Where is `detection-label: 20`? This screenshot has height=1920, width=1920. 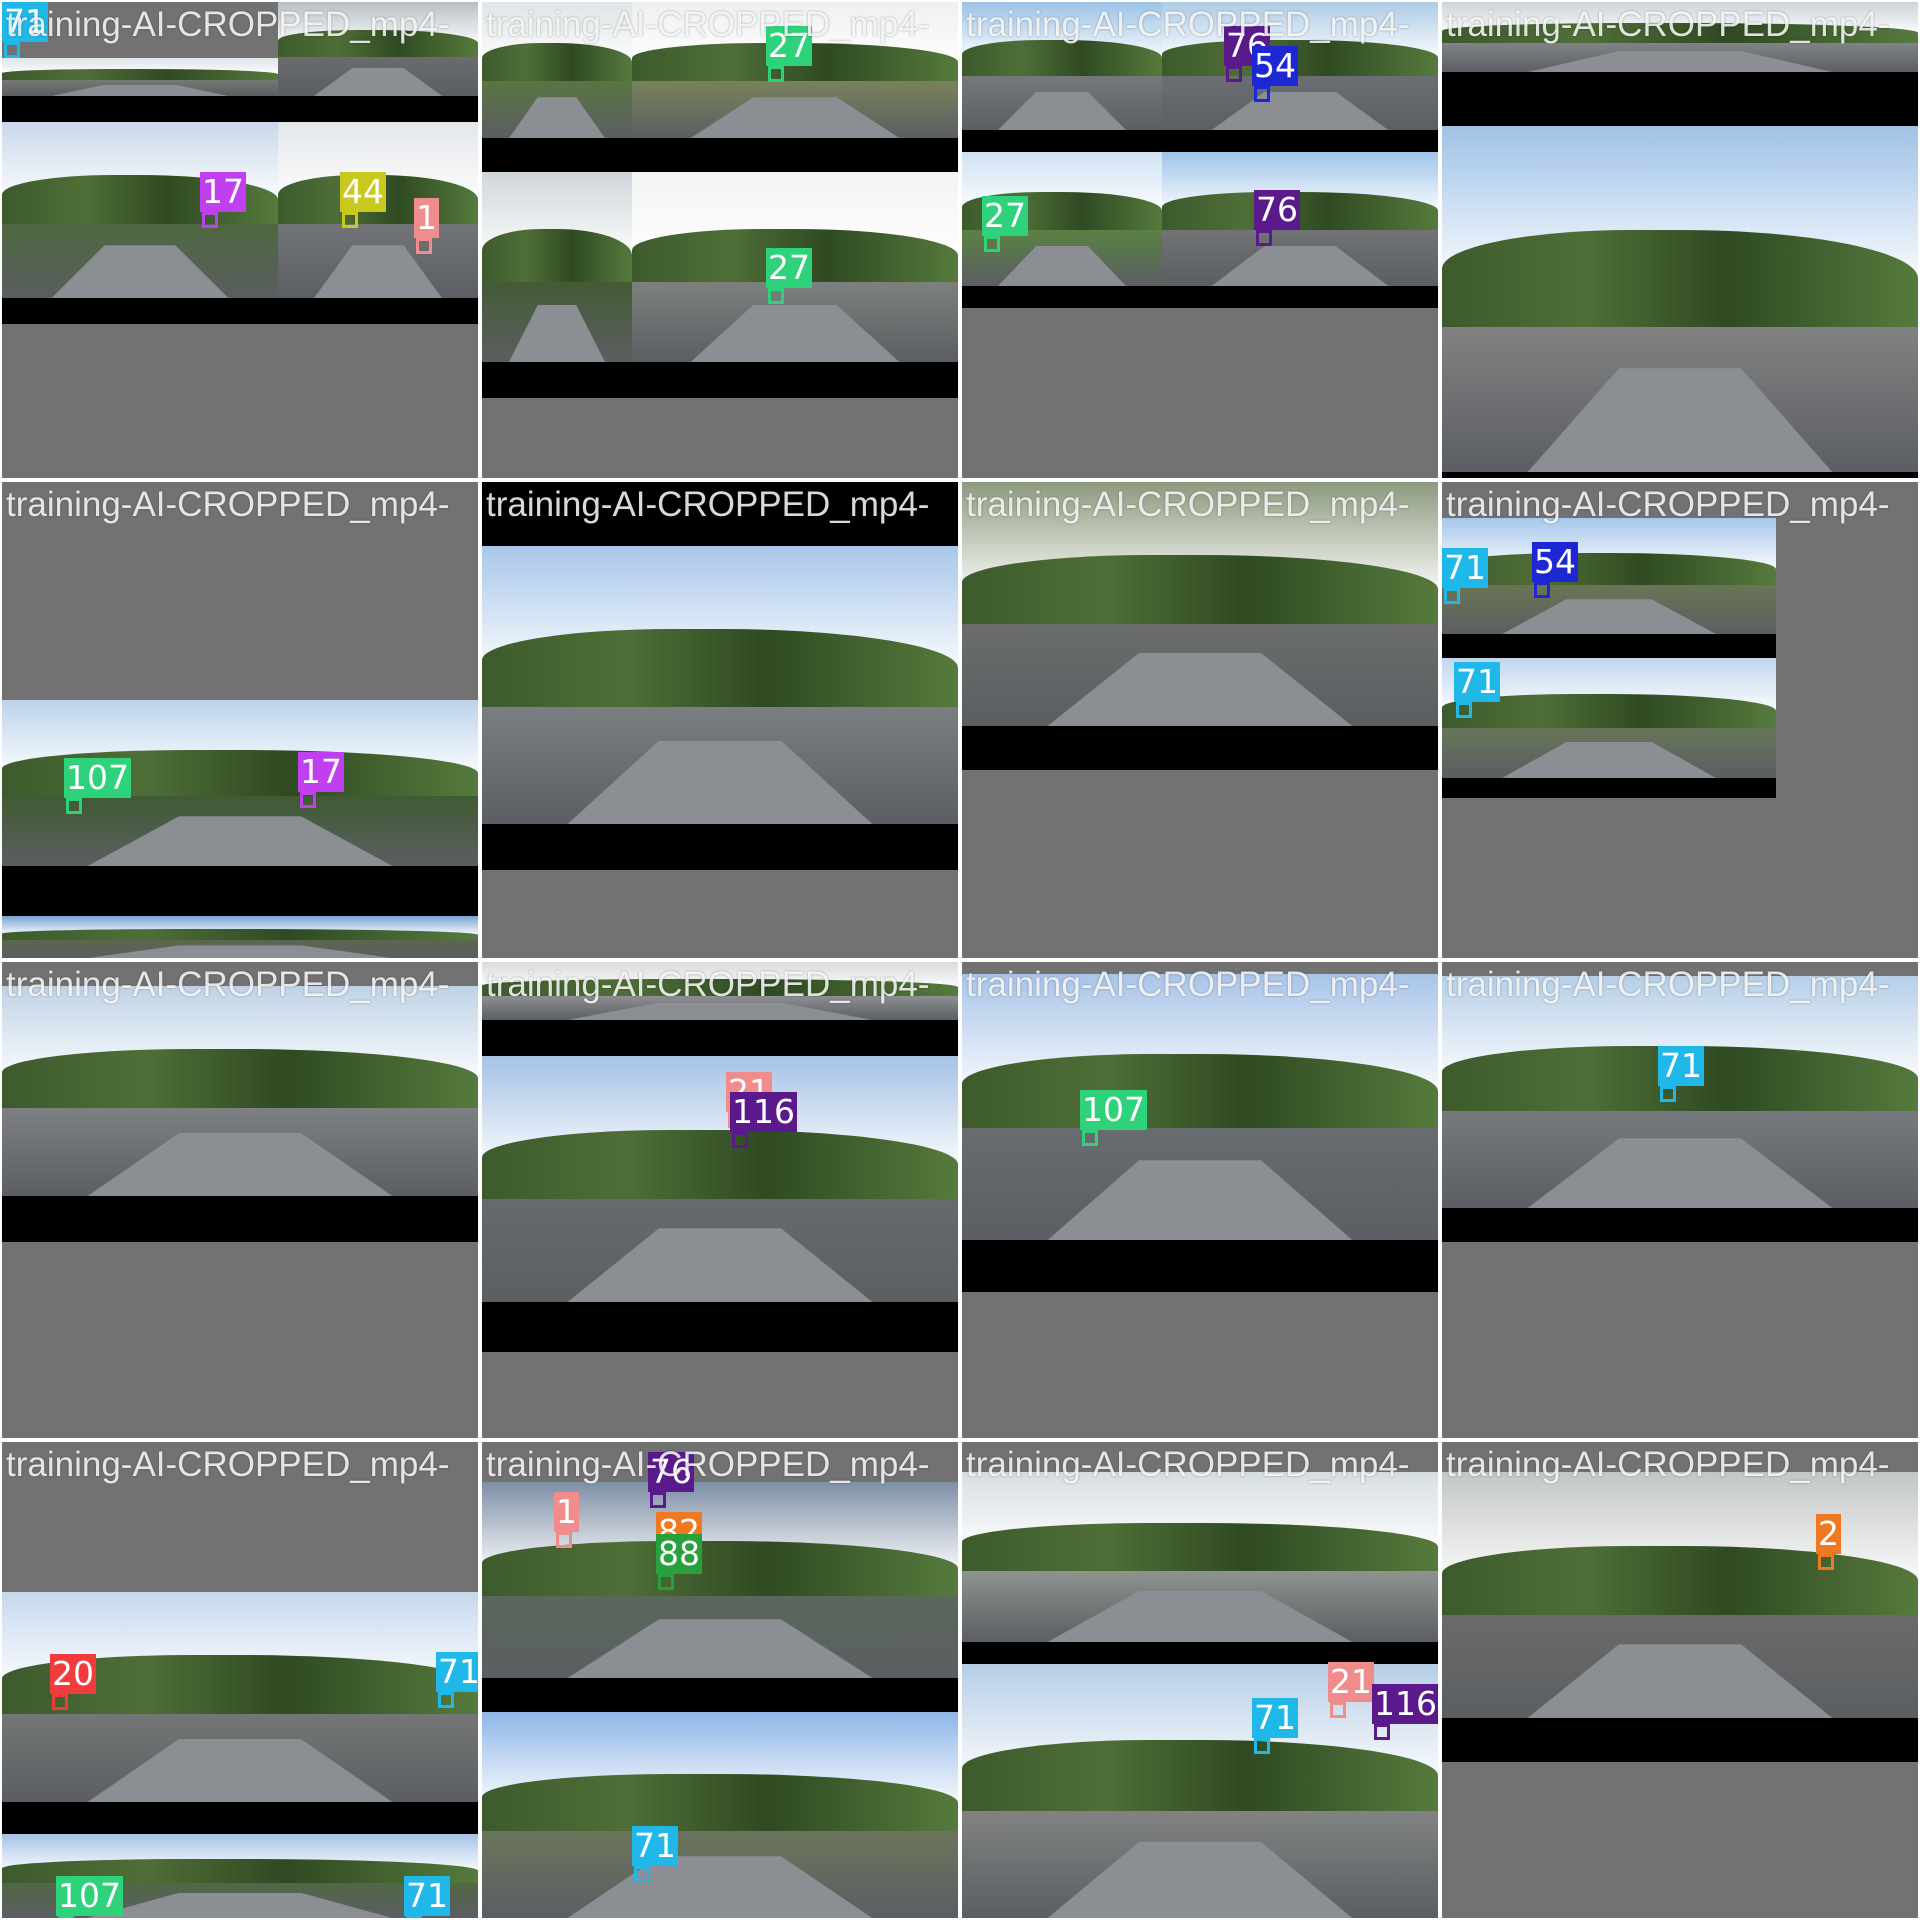 detection-label: 20 is located at coordinates (73, 1674).